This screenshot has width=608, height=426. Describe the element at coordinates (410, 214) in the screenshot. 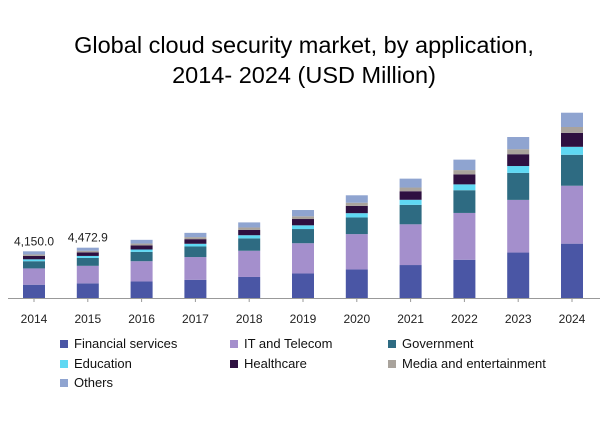

I see `bar-segment-government-2021` at that location.